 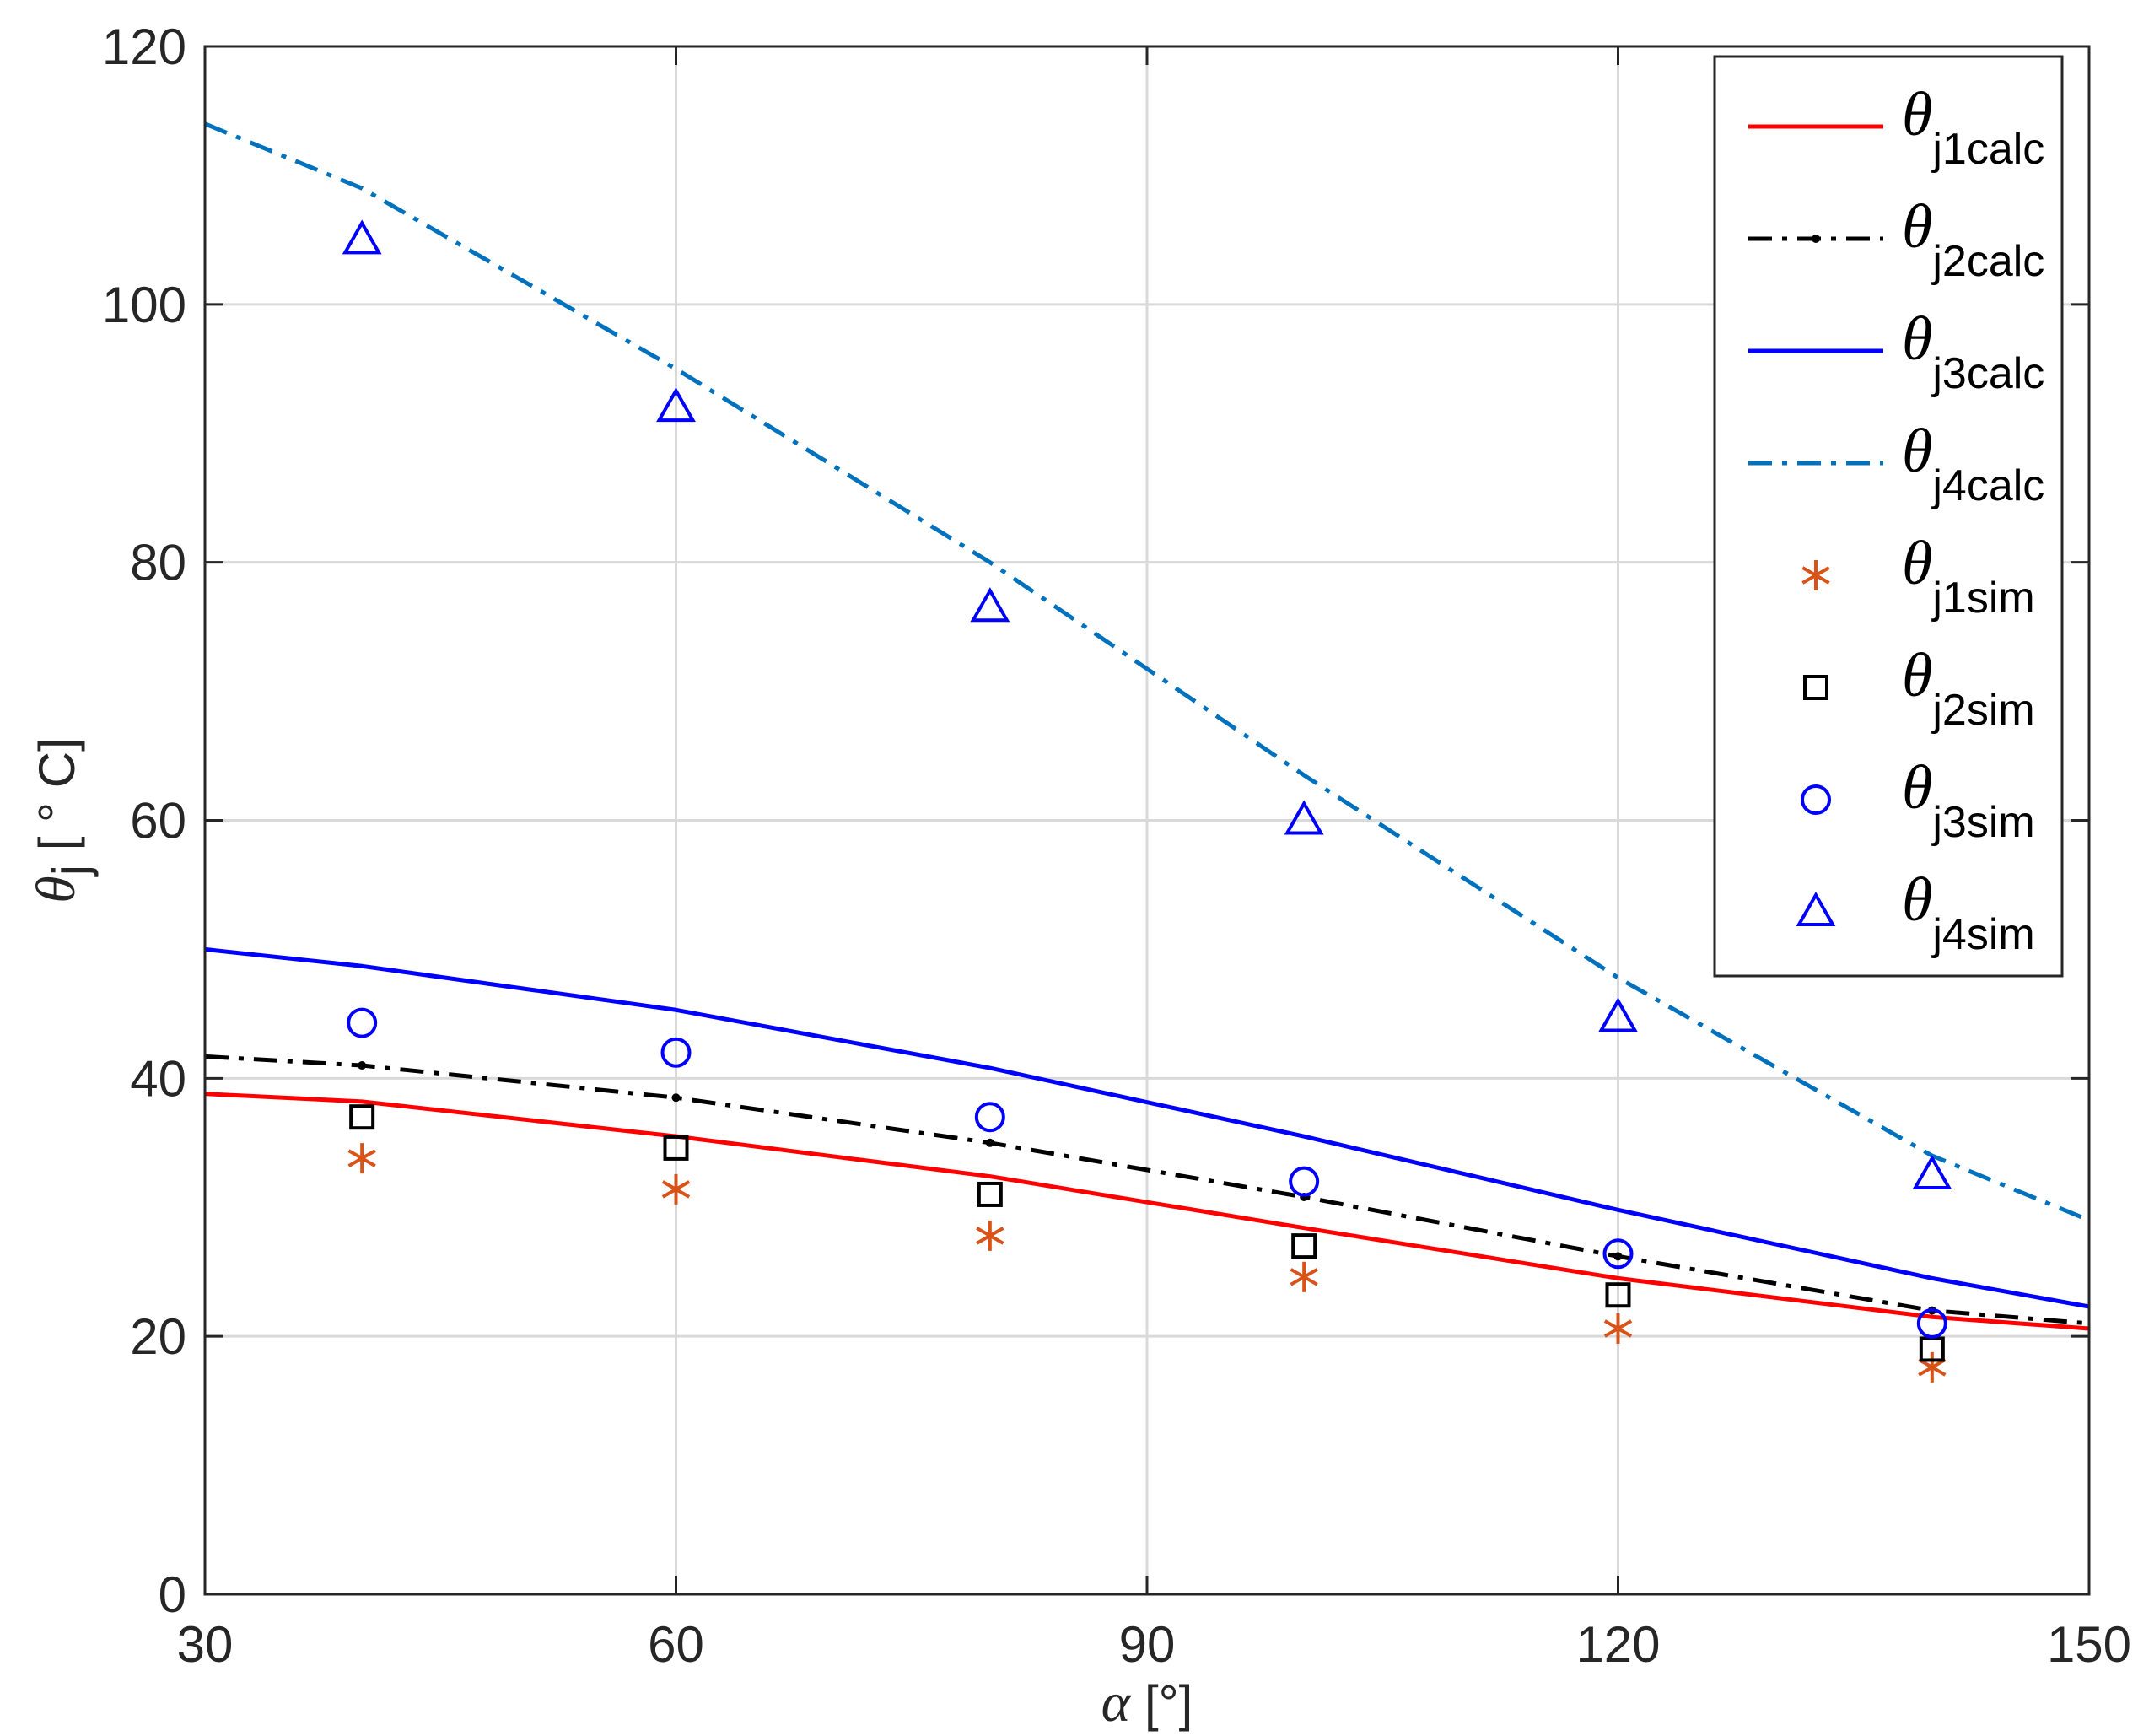 What do you see at coordinates (144, 305) in the screenshot?
I see `y-tick-label: 100` at bounding box center [144, 305].